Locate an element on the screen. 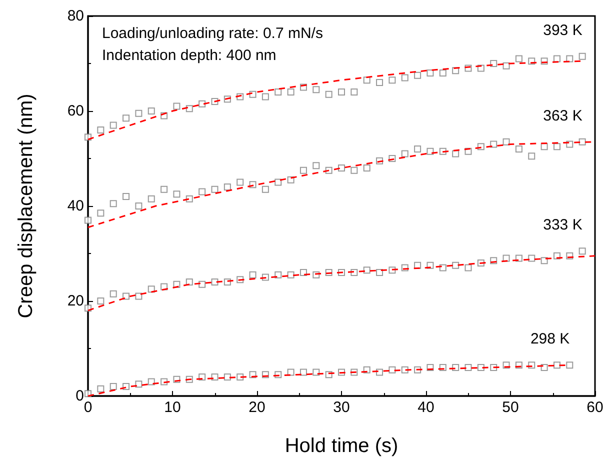 The width and height of the screenshot is (608, 461). series-label: 298 K is located at coordinates (550, 339).